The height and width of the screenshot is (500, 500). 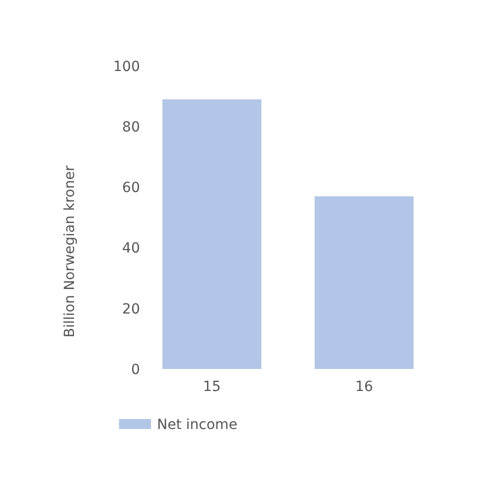 What do you see at coordinates (131, 188) in the screenshot?
I see `y-tick-label: 60` at bounding box center [131, 188].